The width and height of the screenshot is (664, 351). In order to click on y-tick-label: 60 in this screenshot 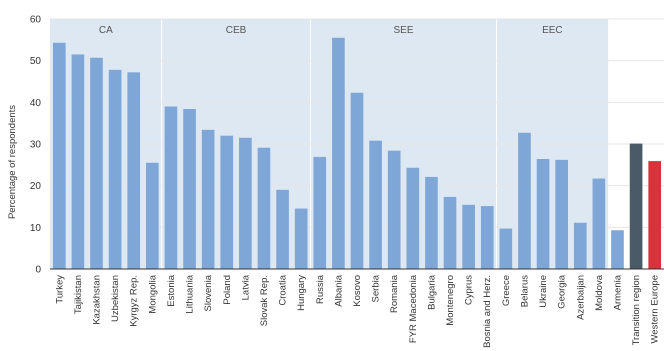, I will do `click(36, 20)`.